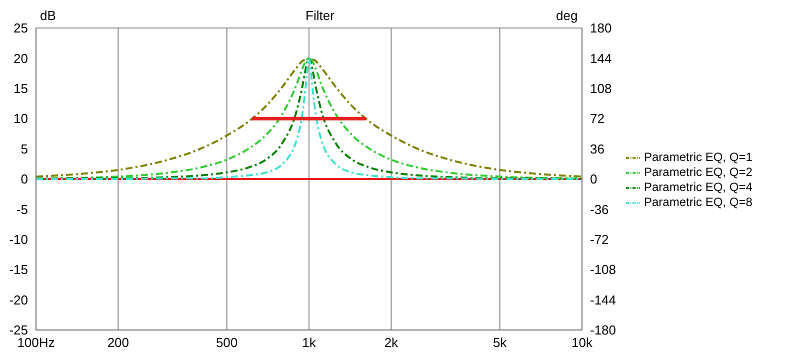  What do you see at coordinates (698, 157) in the screenshot?
I see `legend-label: Parametric EQ, Q=1` at bounding box center [698, 157].